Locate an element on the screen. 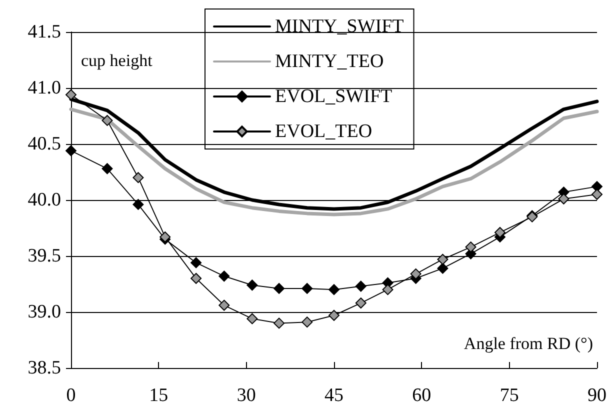 The width and height of the screenshot is (611, 419). x-tick-label: 30 is located at coordinates (246, 395).